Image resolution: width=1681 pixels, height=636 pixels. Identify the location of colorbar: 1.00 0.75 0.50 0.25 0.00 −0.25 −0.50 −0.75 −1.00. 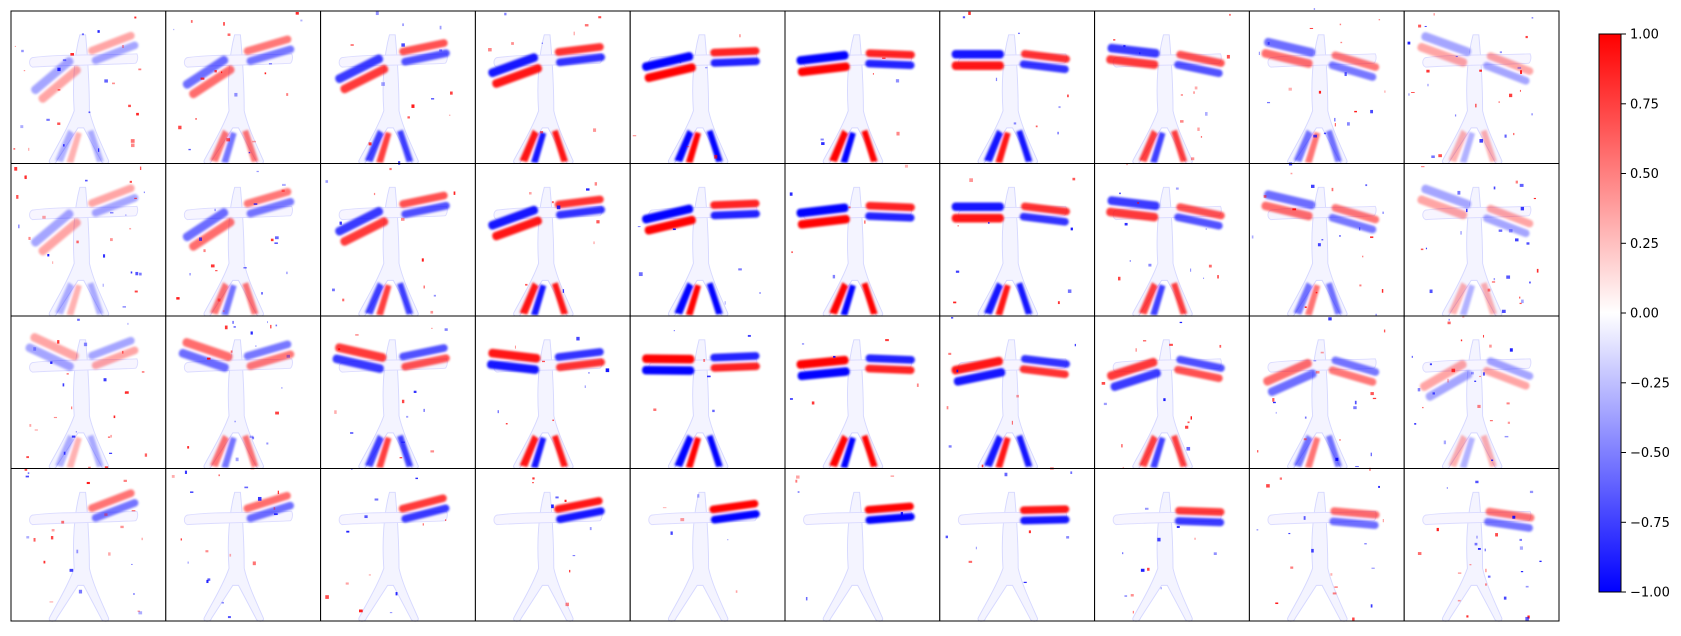
(1634, 314).